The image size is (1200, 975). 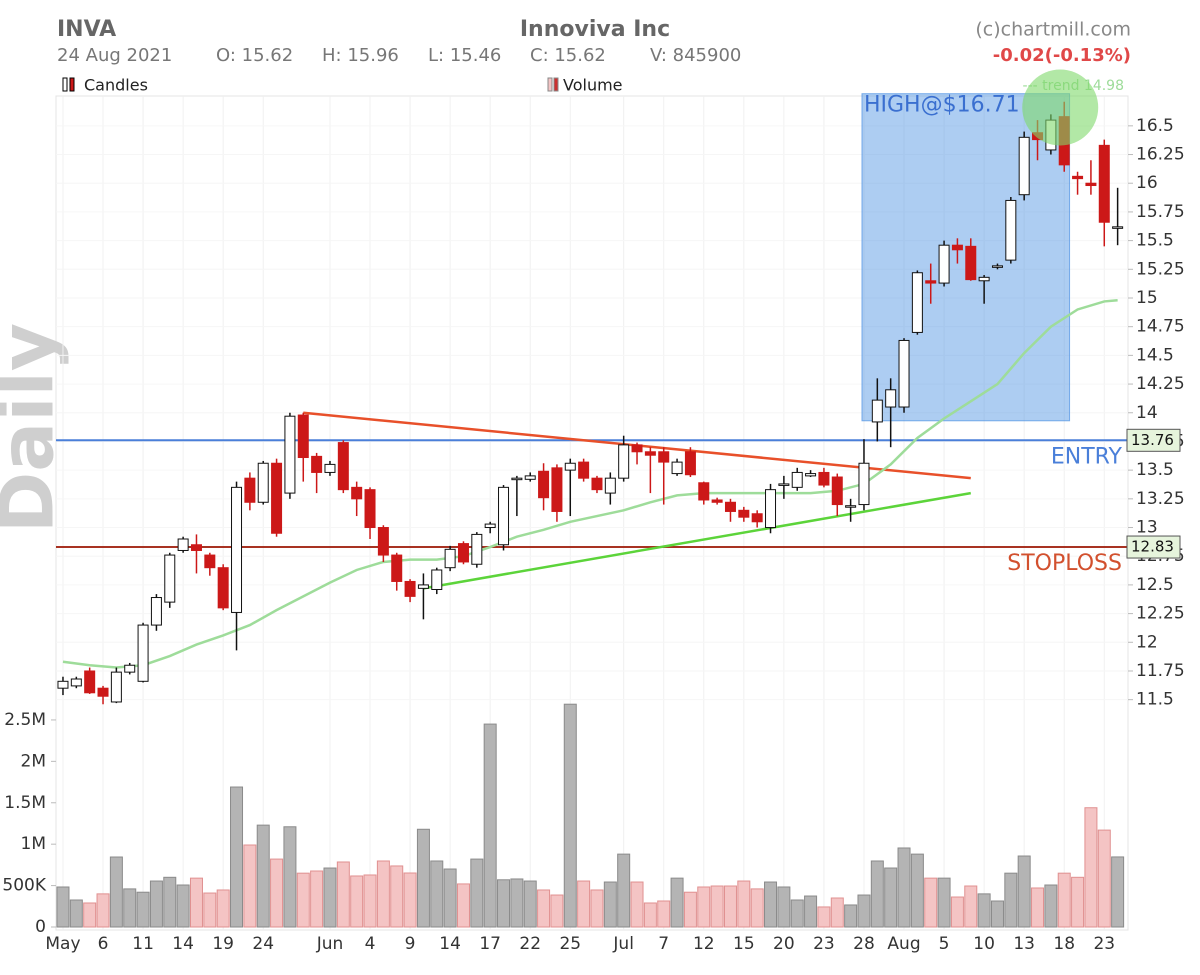 What do you see at coordinates (1064, 944) in the screenshot?
I see `x-tick-label: 18` at bounding box center [1064, 944].